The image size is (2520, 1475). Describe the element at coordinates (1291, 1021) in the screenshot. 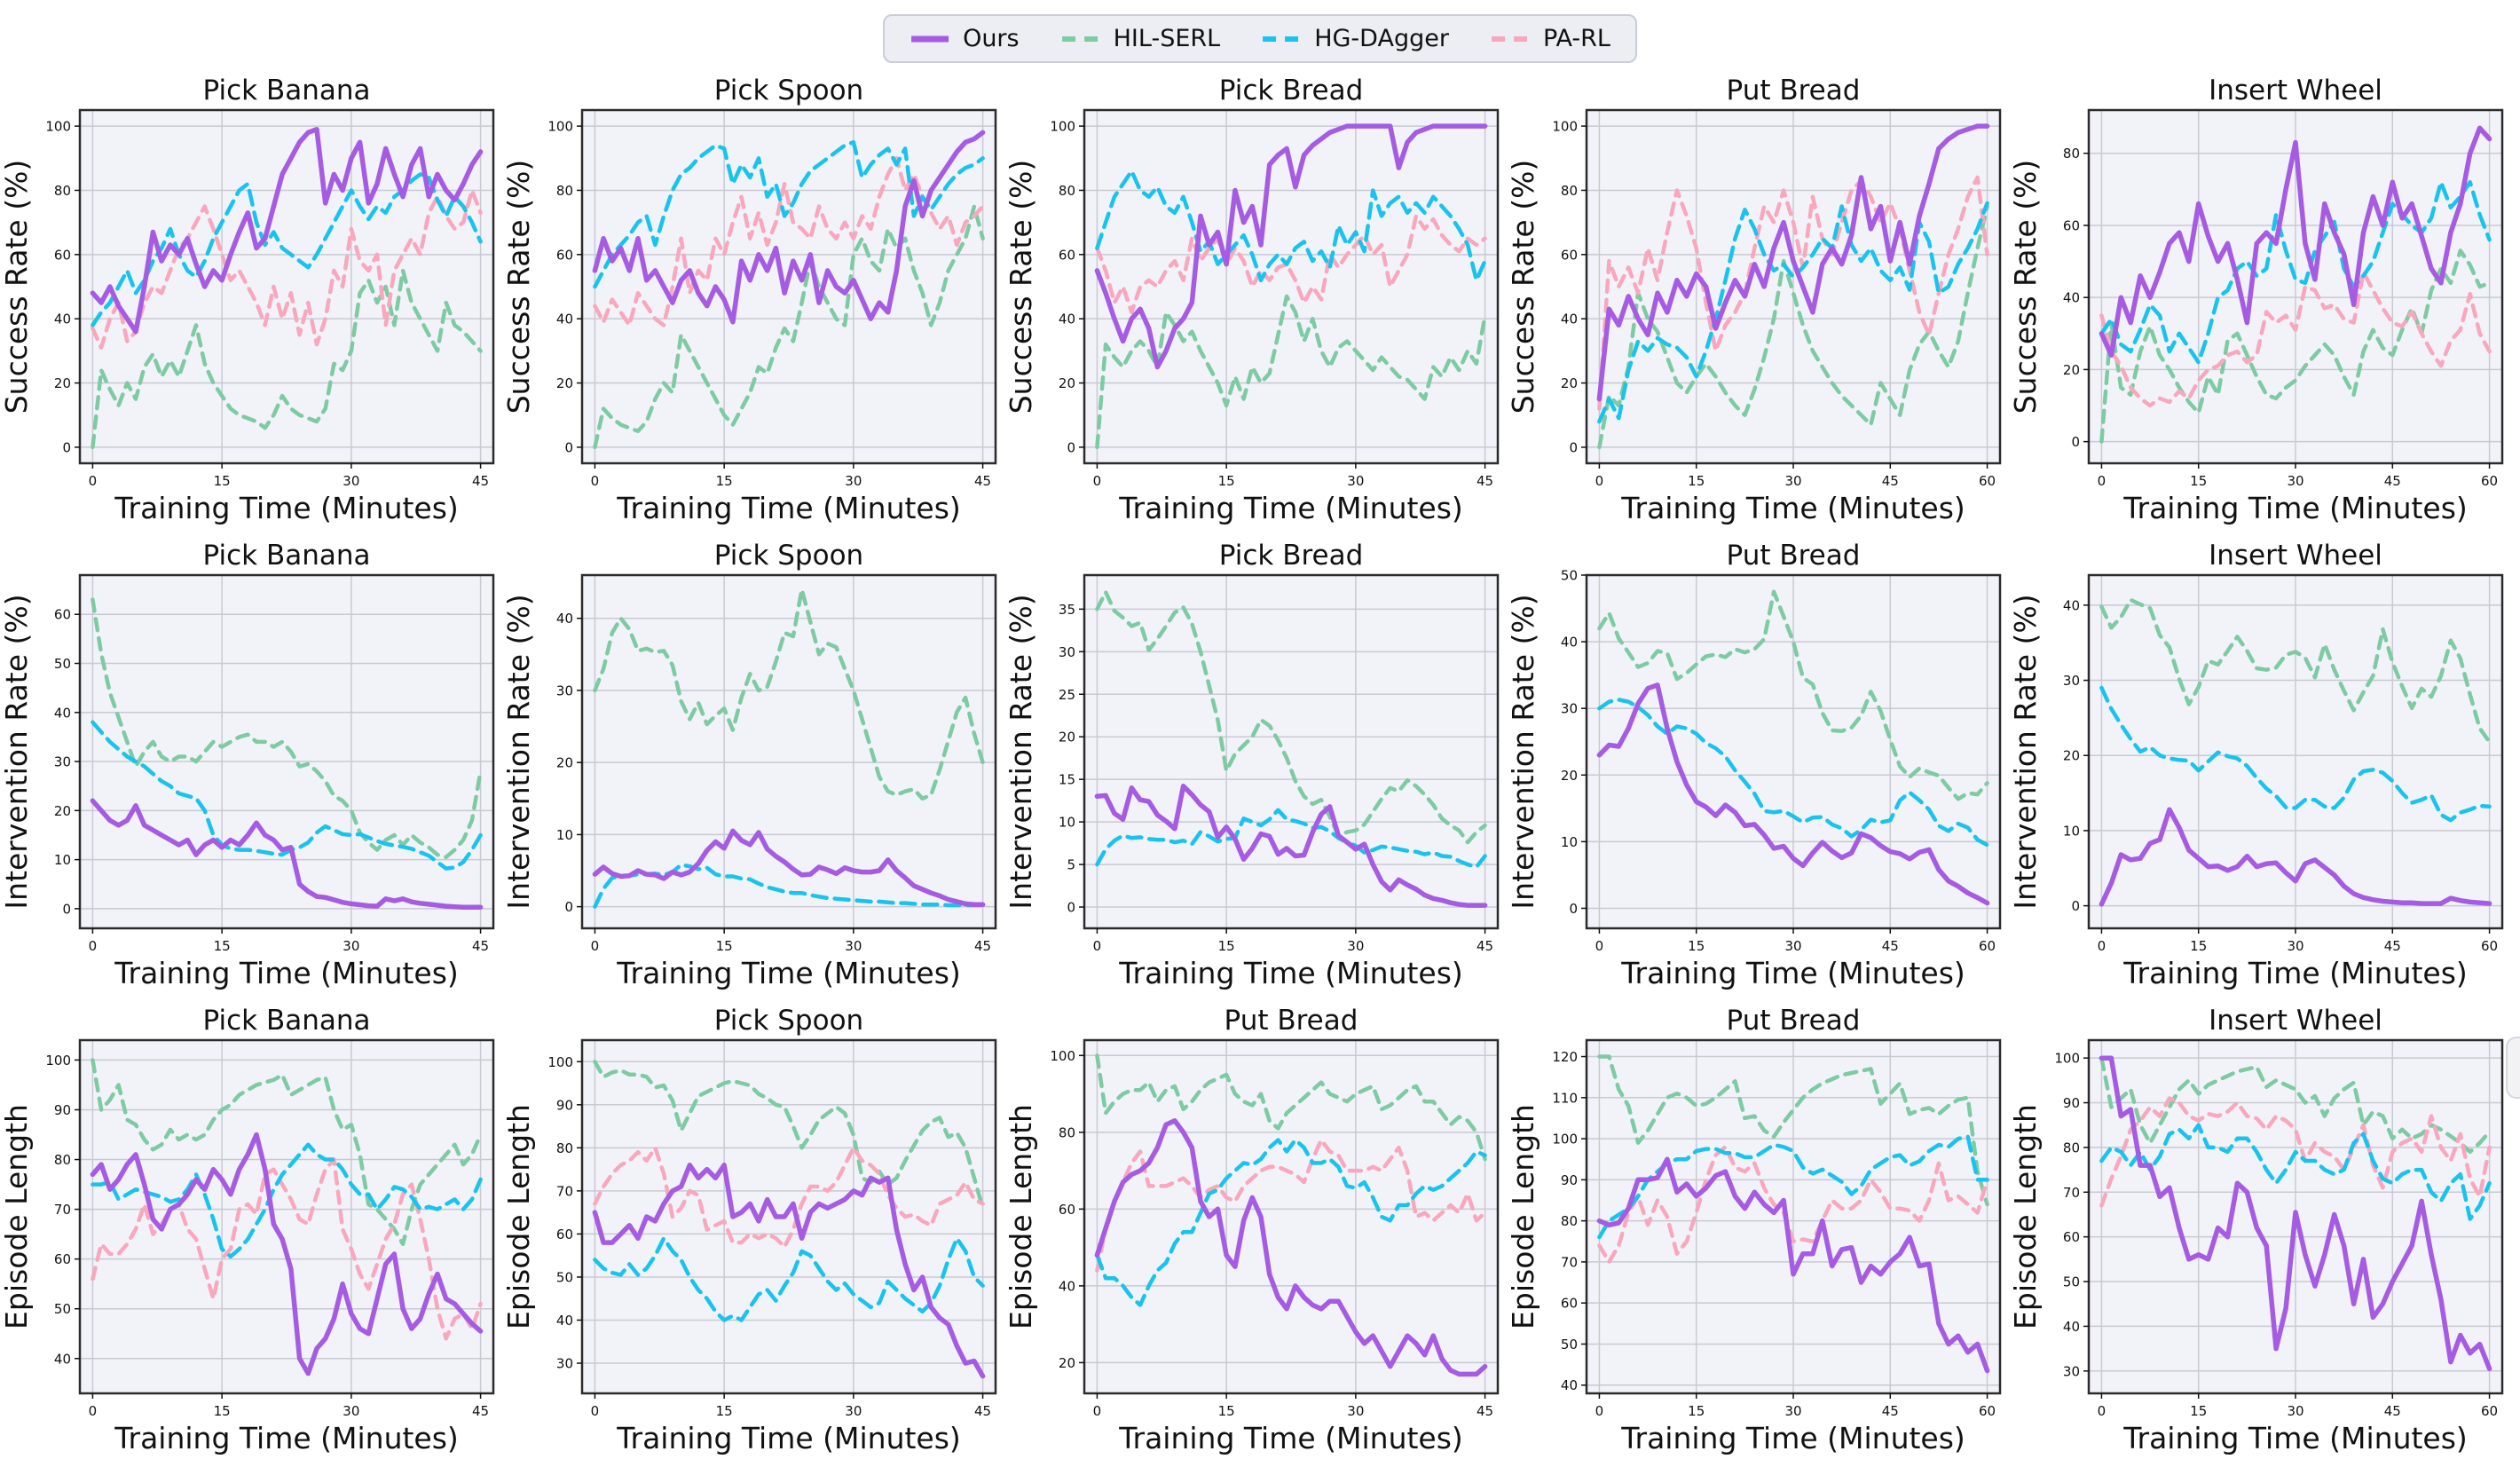

I see `chart-title-12: Put Bread` at that location.